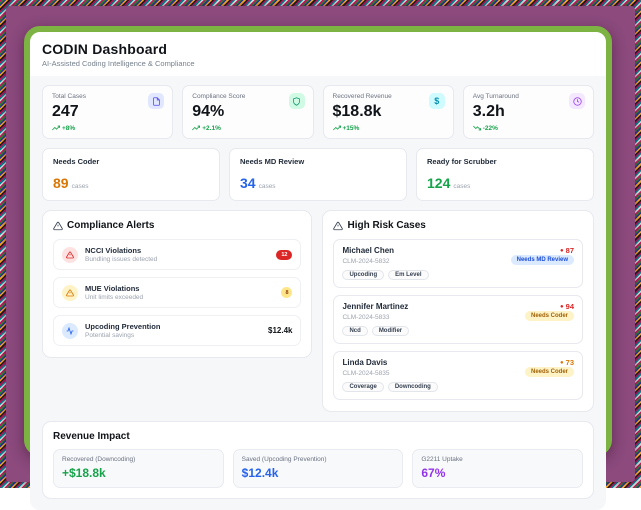  What do you see at coordinates (105, 49) in the screenshot?
I see `page-title: CODIN Dashboard` at bounding box center [105, 49].